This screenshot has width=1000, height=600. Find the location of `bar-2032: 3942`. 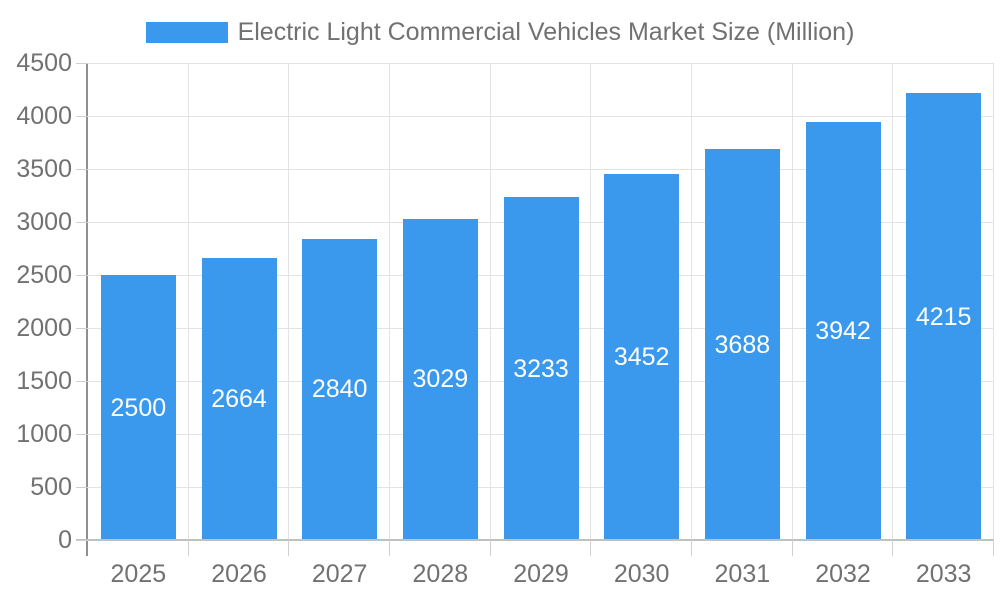

bar-2032: 3942 is located at coordinates (843, 331).